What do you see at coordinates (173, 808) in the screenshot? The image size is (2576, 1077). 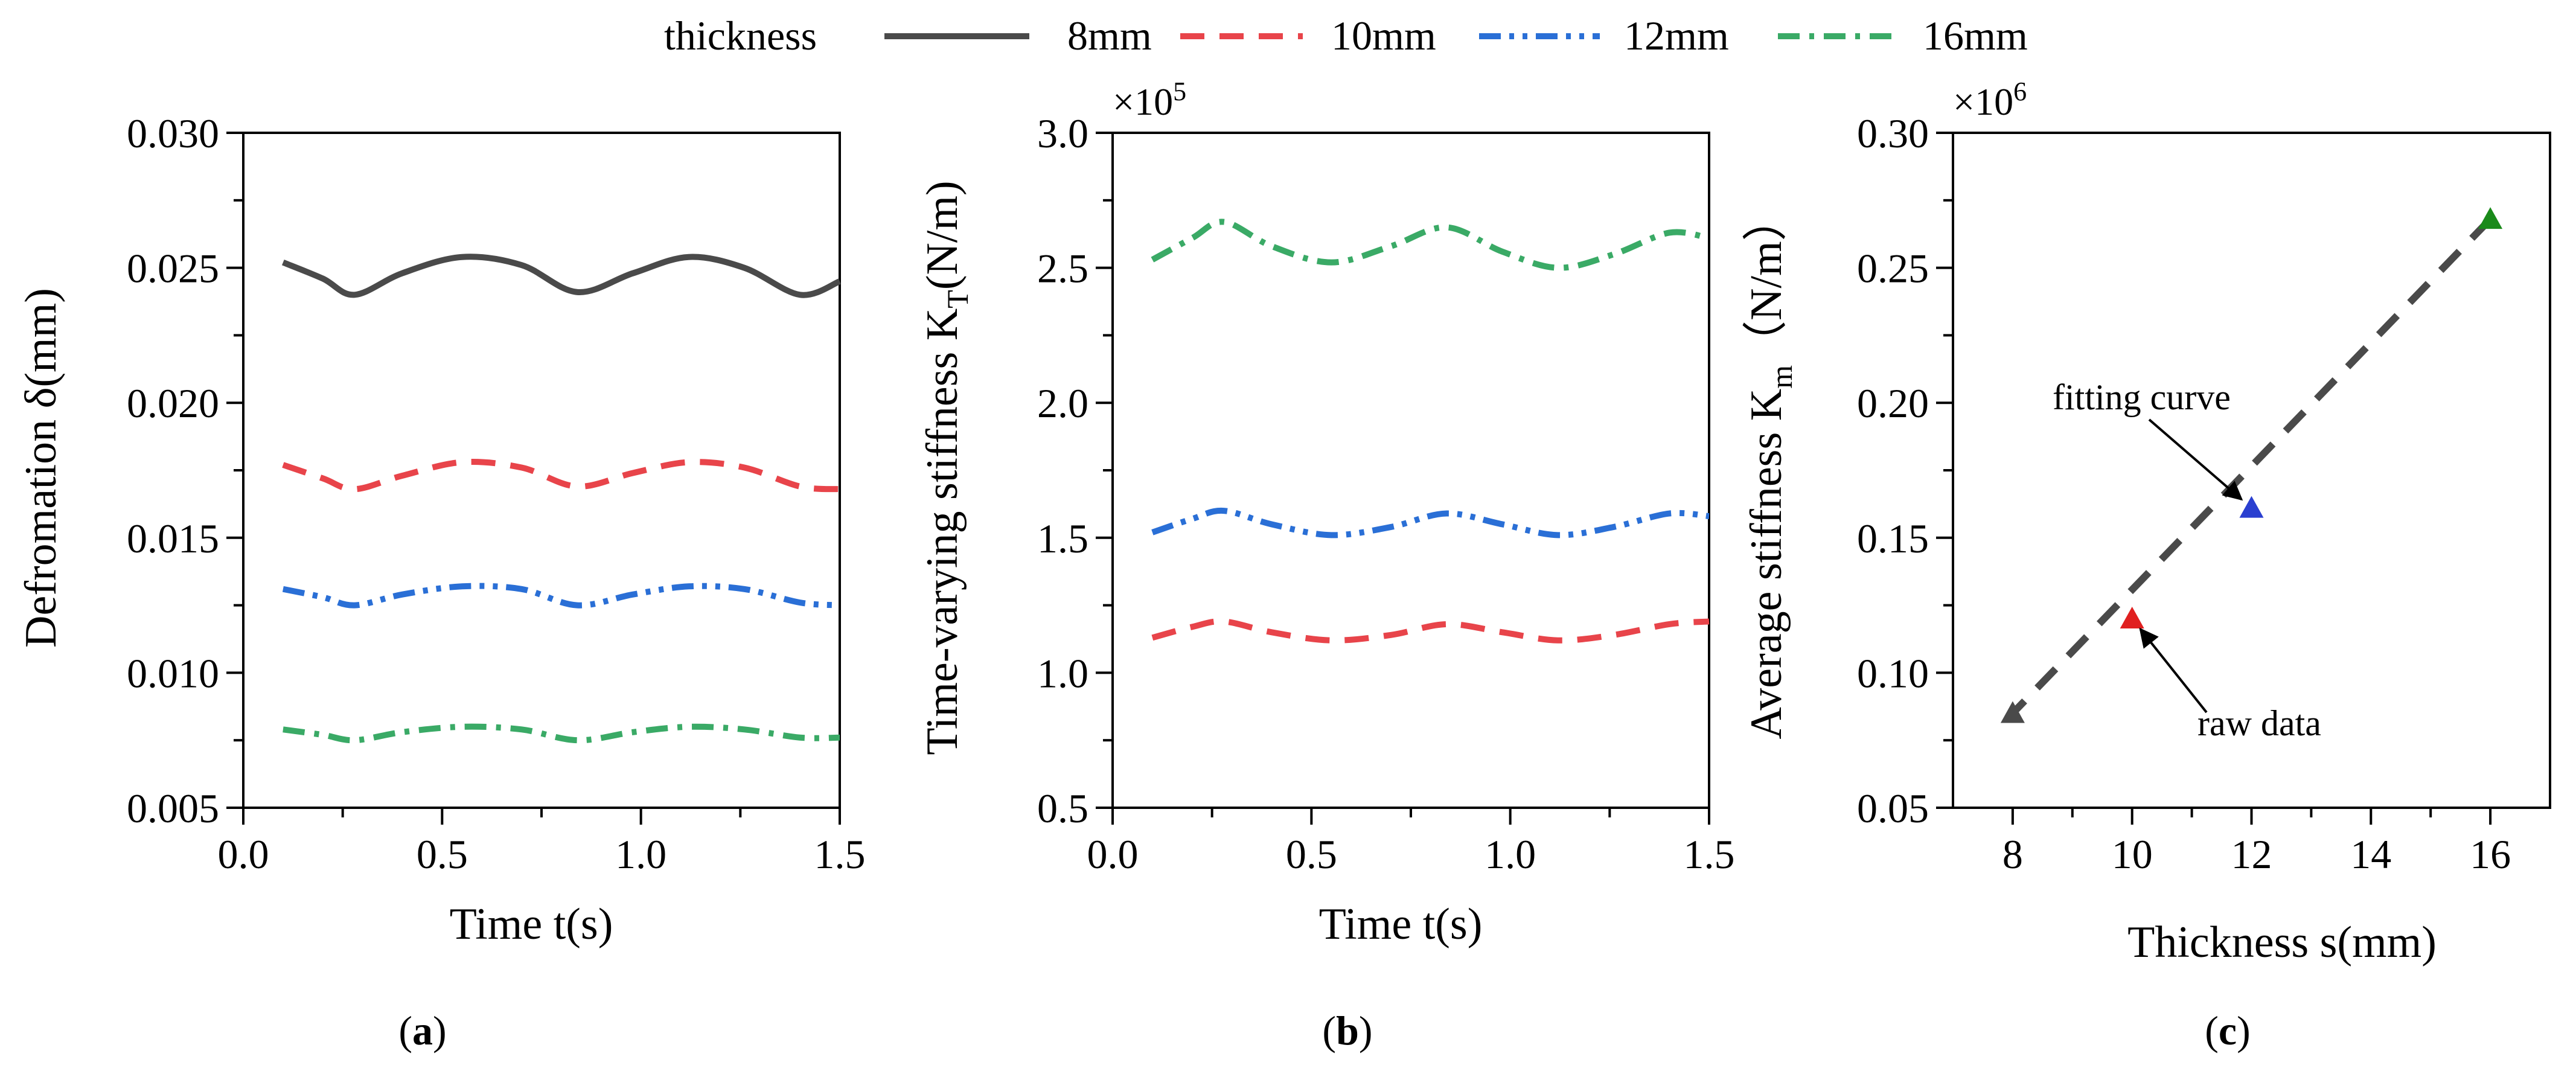 I see `y-tick-label: 0.005` at bounding box center [173, 808].